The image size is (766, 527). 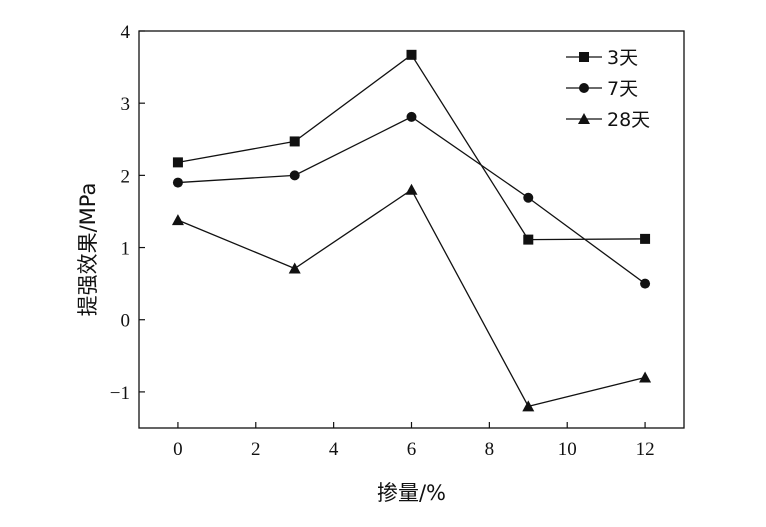 What do you see at coordinates (256, 449) in the screenshot?
I see `x-tick-label: 2` at bounding box center [256, 449].